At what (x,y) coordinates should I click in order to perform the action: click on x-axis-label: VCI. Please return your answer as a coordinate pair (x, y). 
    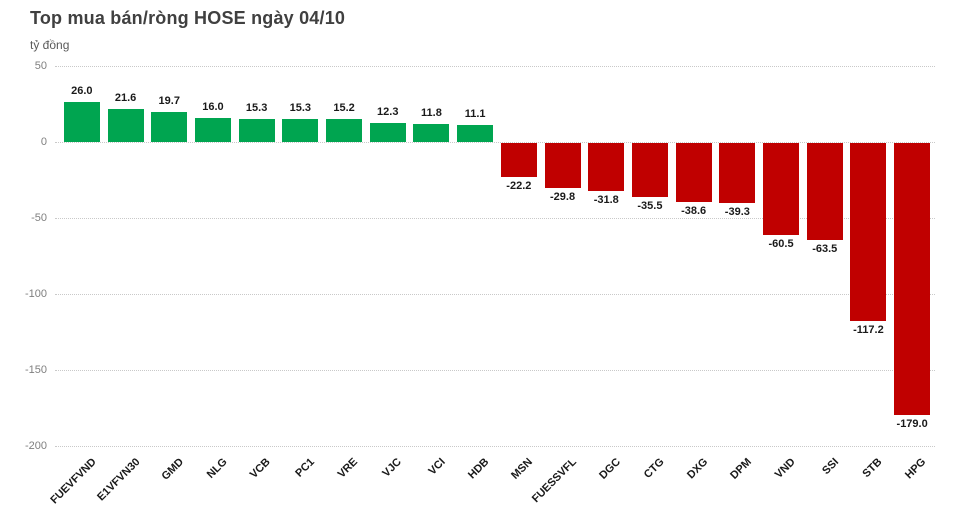
    Looking at the image, I should click on (437, 467).